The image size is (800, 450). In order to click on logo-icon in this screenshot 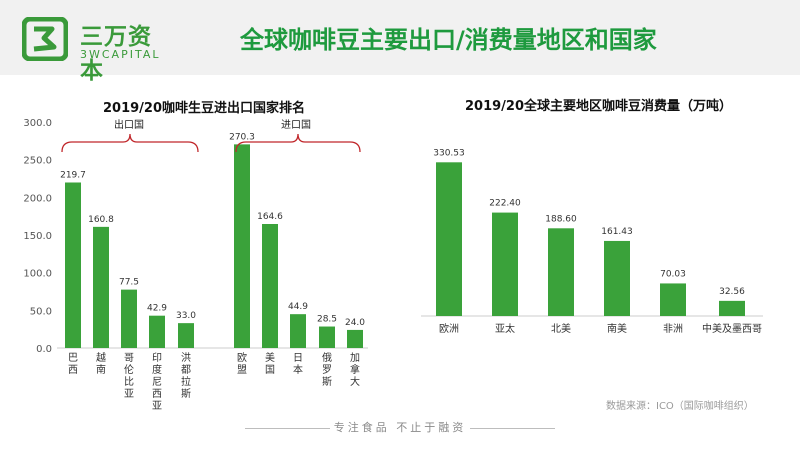, I will do `click(45, 39)`.